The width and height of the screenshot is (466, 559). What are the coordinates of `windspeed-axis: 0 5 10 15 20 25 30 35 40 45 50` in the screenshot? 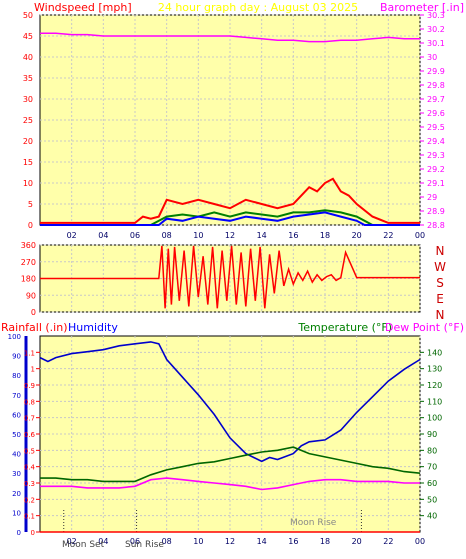 It's located at (28, 120).